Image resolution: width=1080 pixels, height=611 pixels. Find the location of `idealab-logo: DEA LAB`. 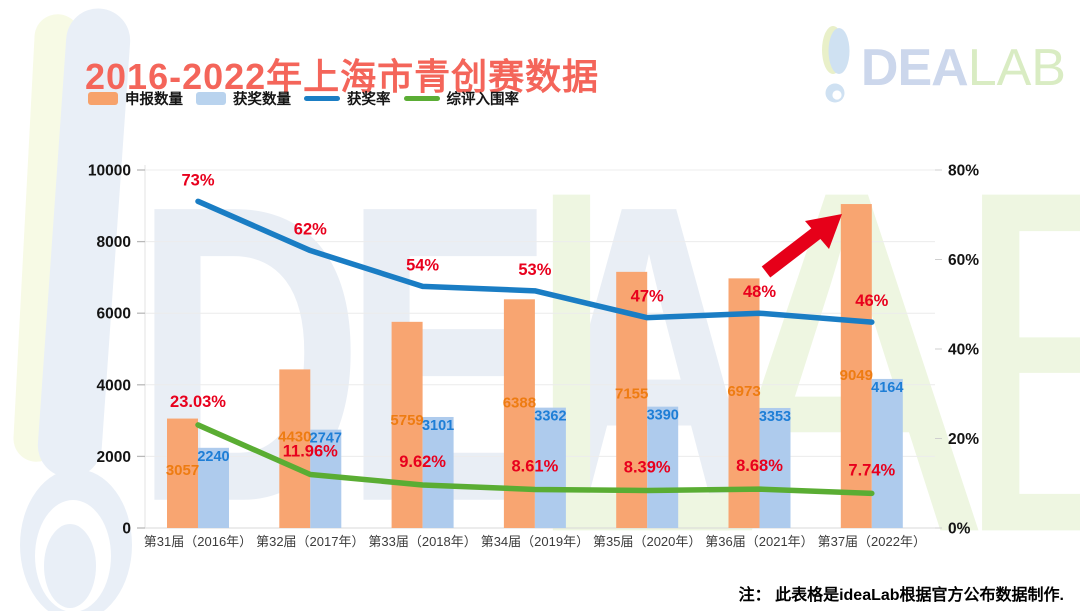

idealab-logo: DEA LAB is located at coordinates (943, 65).